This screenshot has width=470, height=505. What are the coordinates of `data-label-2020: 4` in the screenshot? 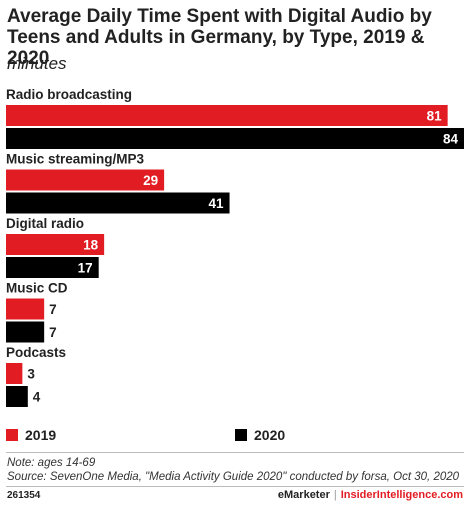 It's located at (37, 397).